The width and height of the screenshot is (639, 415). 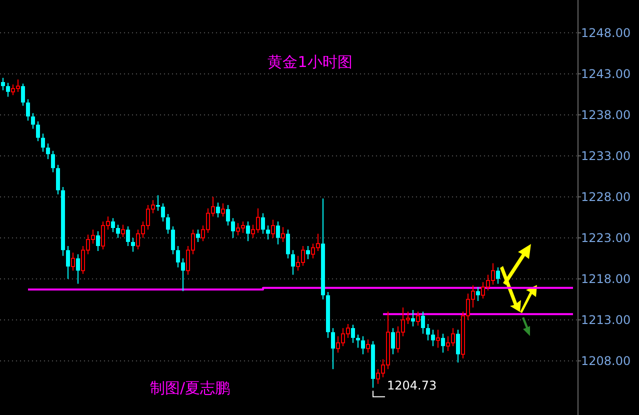 I want to click on y-tick-label: 1223.00, so click(x=606, y=237).